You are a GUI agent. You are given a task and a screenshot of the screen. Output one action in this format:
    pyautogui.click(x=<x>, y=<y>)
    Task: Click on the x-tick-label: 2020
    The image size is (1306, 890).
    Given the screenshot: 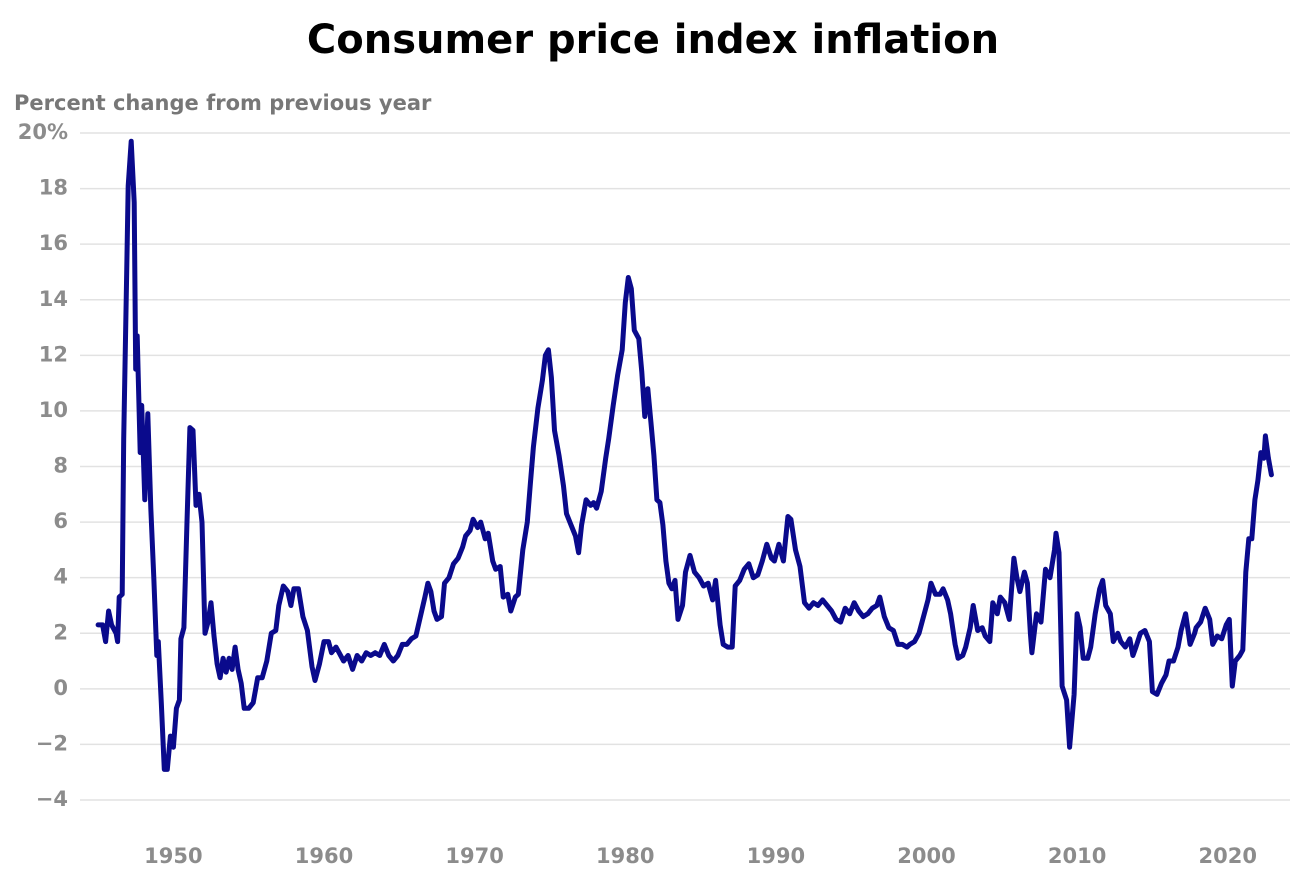 What is the action you would take?
    pyautogui.click(x=1228, y=856)
    